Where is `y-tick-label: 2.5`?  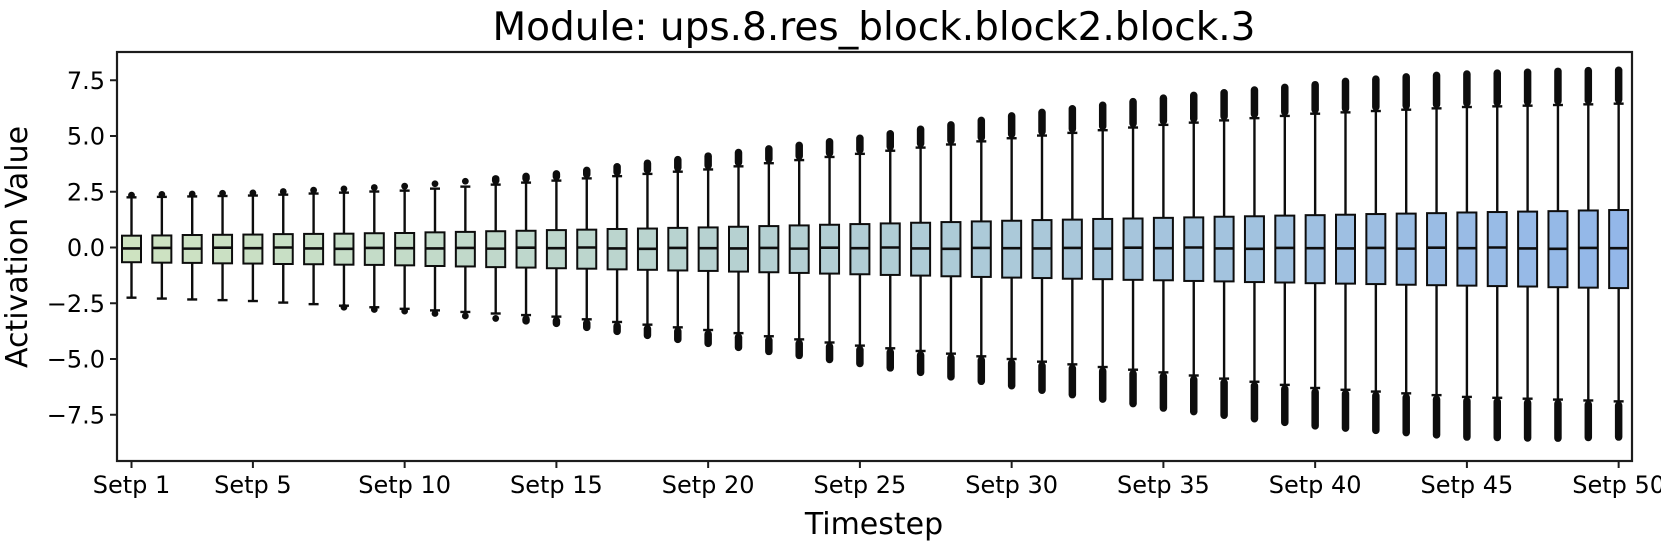
y-tick-label: 2.5 is located at coordinates (86, 192).